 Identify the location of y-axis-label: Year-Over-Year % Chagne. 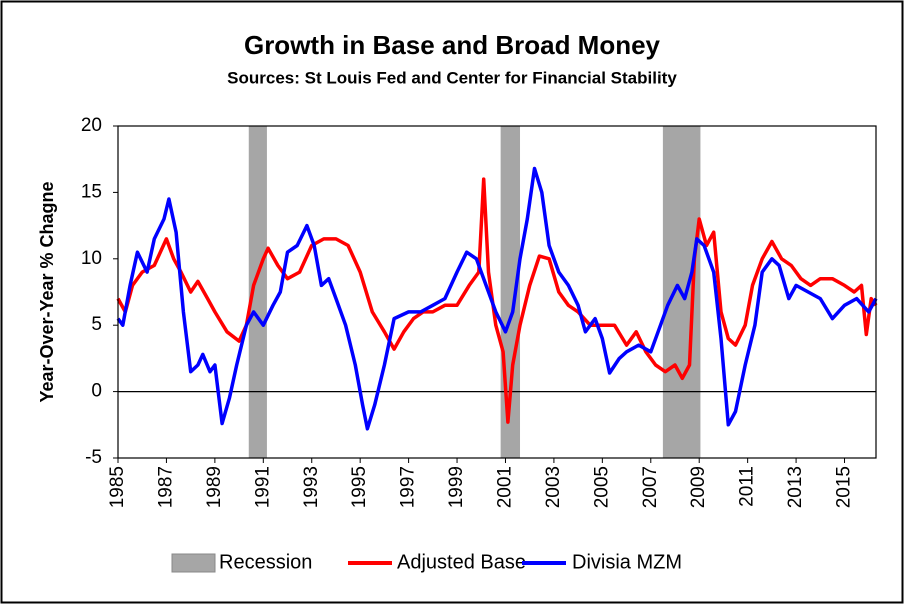
(47, 291).